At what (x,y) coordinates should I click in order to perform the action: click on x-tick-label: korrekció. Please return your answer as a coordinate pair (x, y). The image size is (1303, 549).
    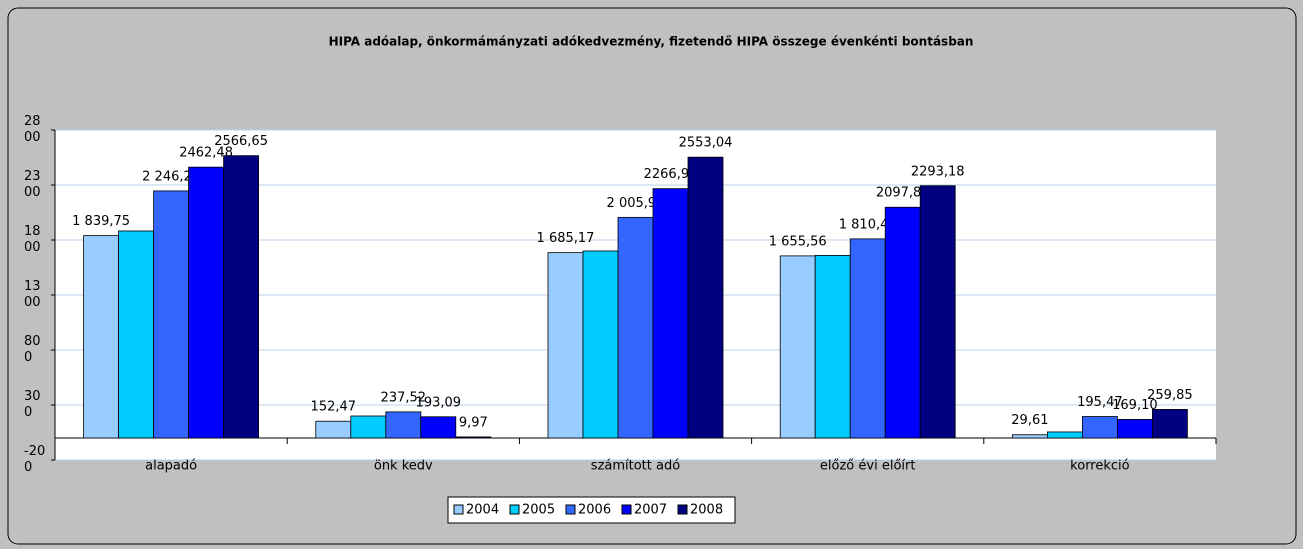
    Looking at the image, I should click on (1099, 466).